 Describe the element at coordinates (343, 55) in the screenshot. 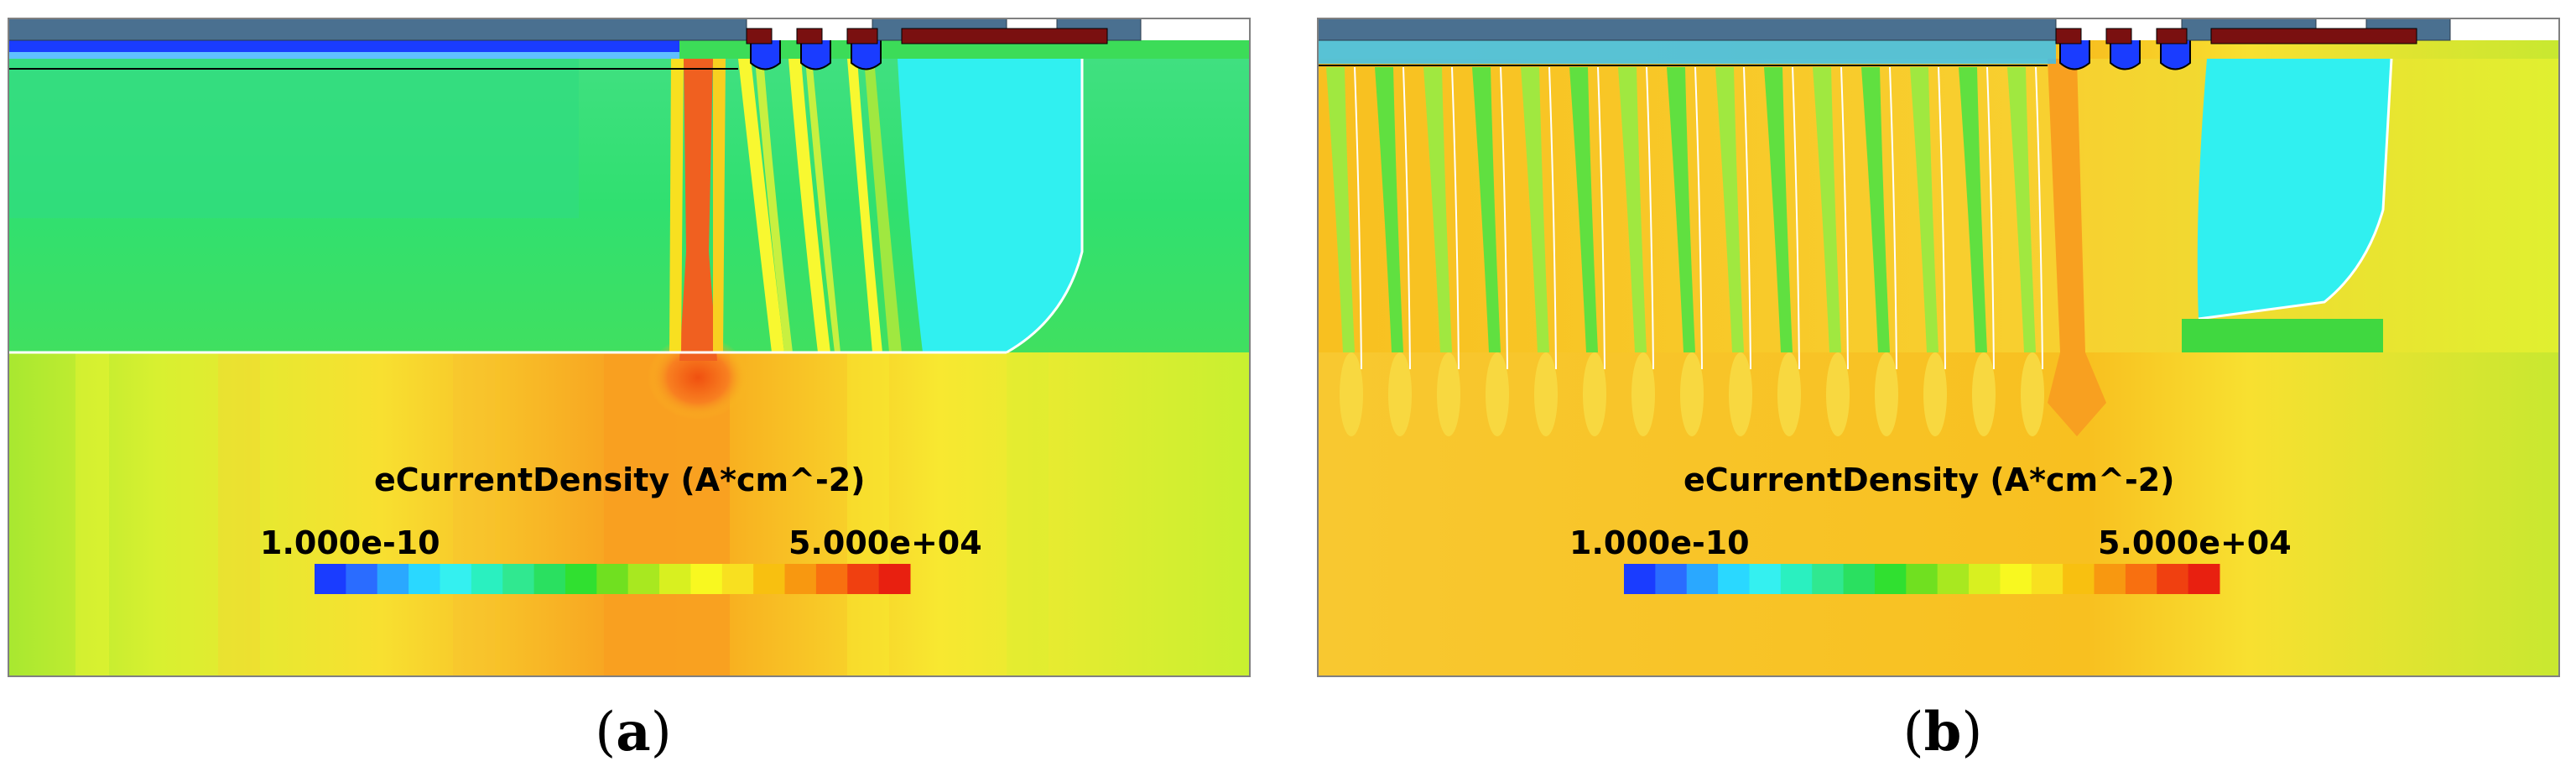

I see `channel-layer-lower` at that location.